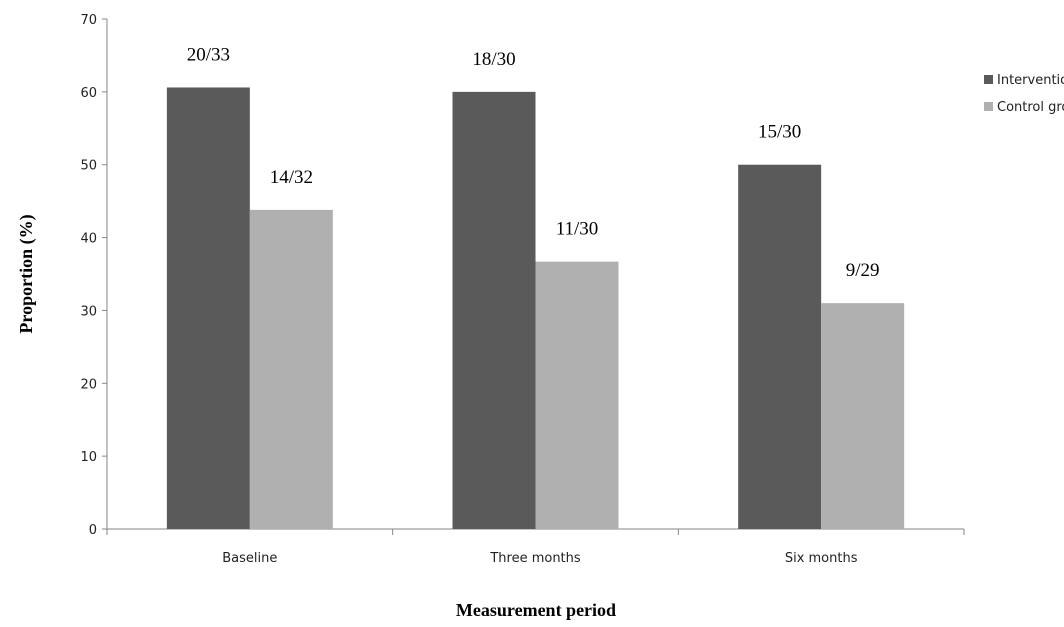 The image size is (1064, 627). Describe the element at coordinates (88, 166) in the screenshot. I see `y-tick-label: 50` at that location.